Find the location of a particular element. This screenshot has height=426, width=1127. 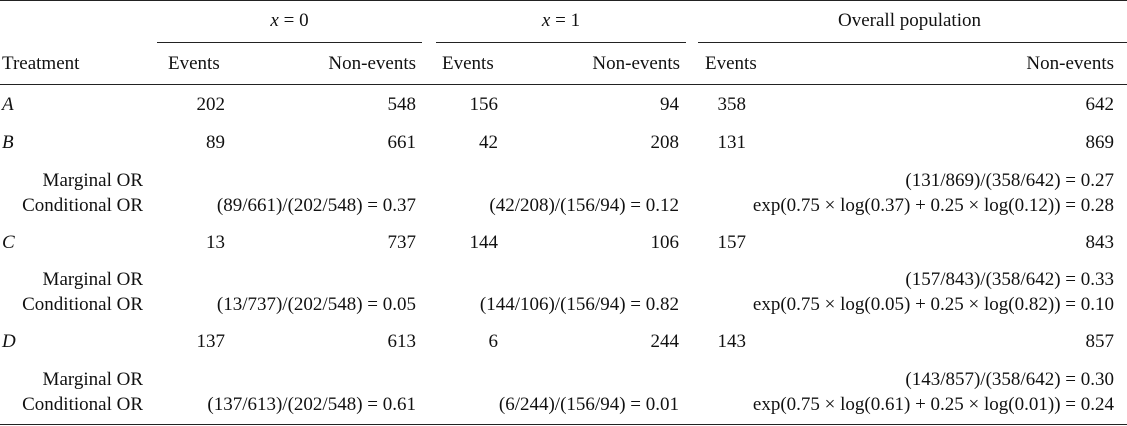

row-c-marginal-label: Marginal OR is located at coordinates (92, 279).